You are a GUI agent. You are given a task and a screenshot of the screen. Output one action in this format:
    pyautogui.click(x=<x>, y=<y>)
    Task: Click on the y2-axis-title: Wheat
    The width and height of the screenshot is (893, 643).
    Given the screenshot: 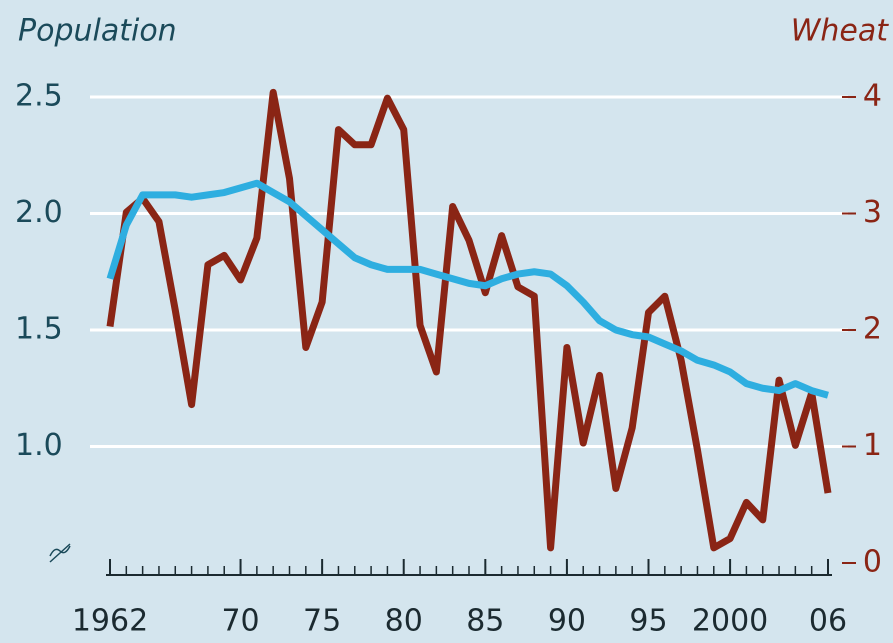 What is the action you would take?
    pyautogui.click(x=840, y=31)
    